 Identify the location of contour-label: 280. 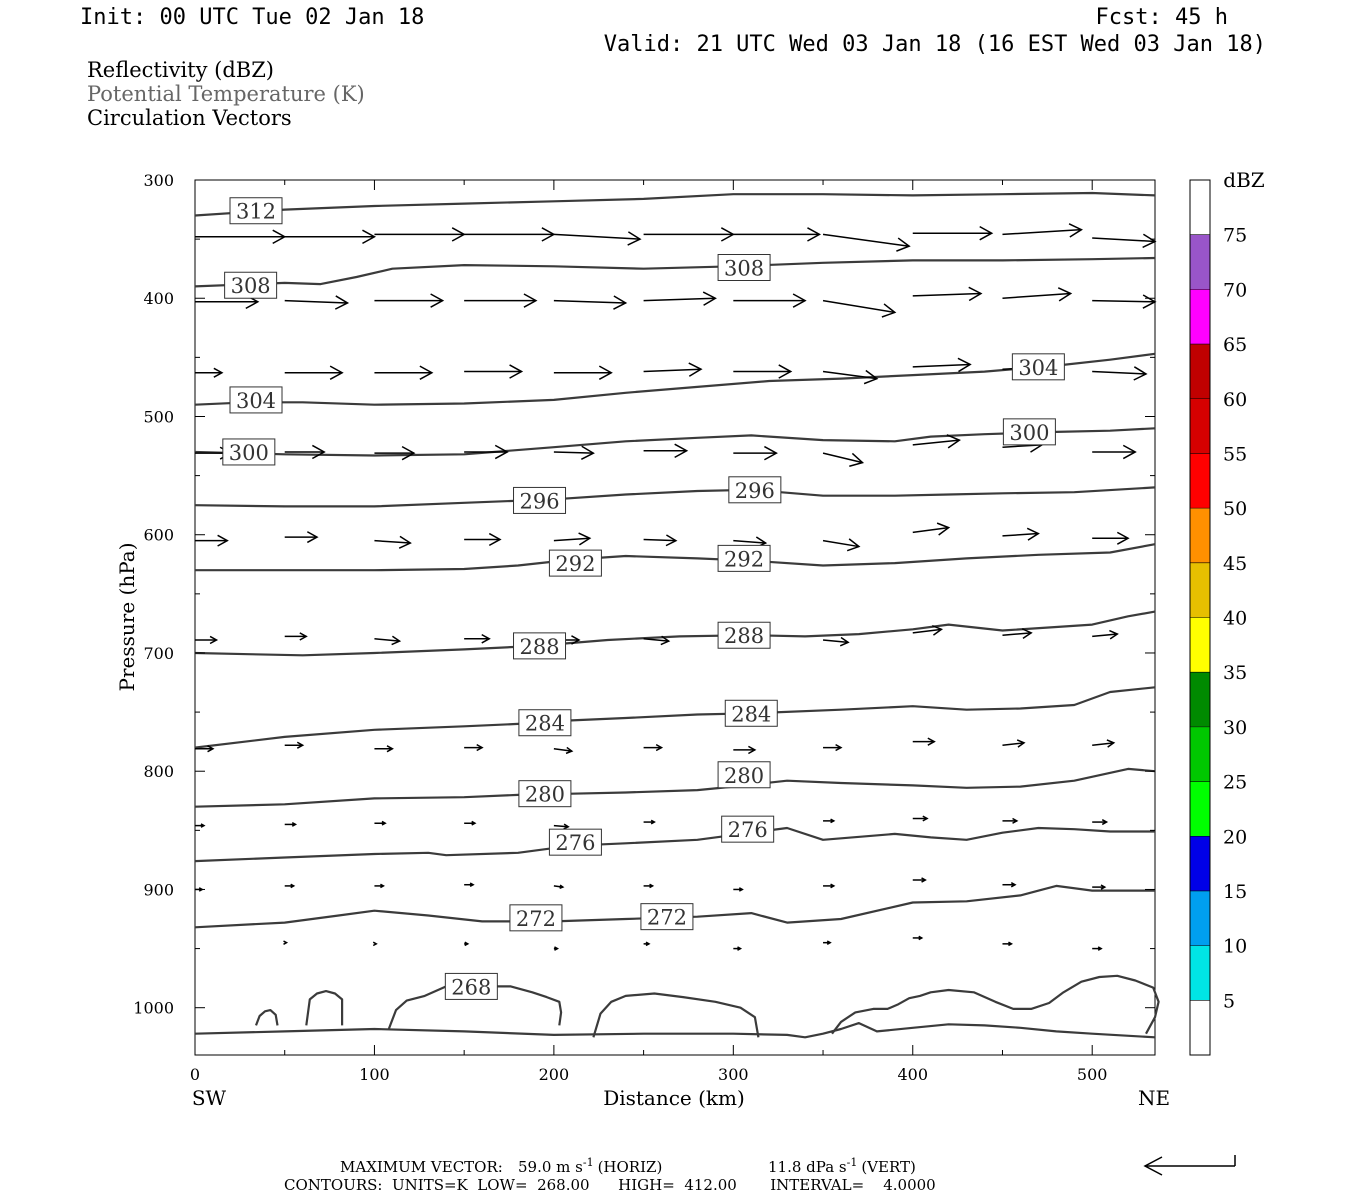
(744, 776).